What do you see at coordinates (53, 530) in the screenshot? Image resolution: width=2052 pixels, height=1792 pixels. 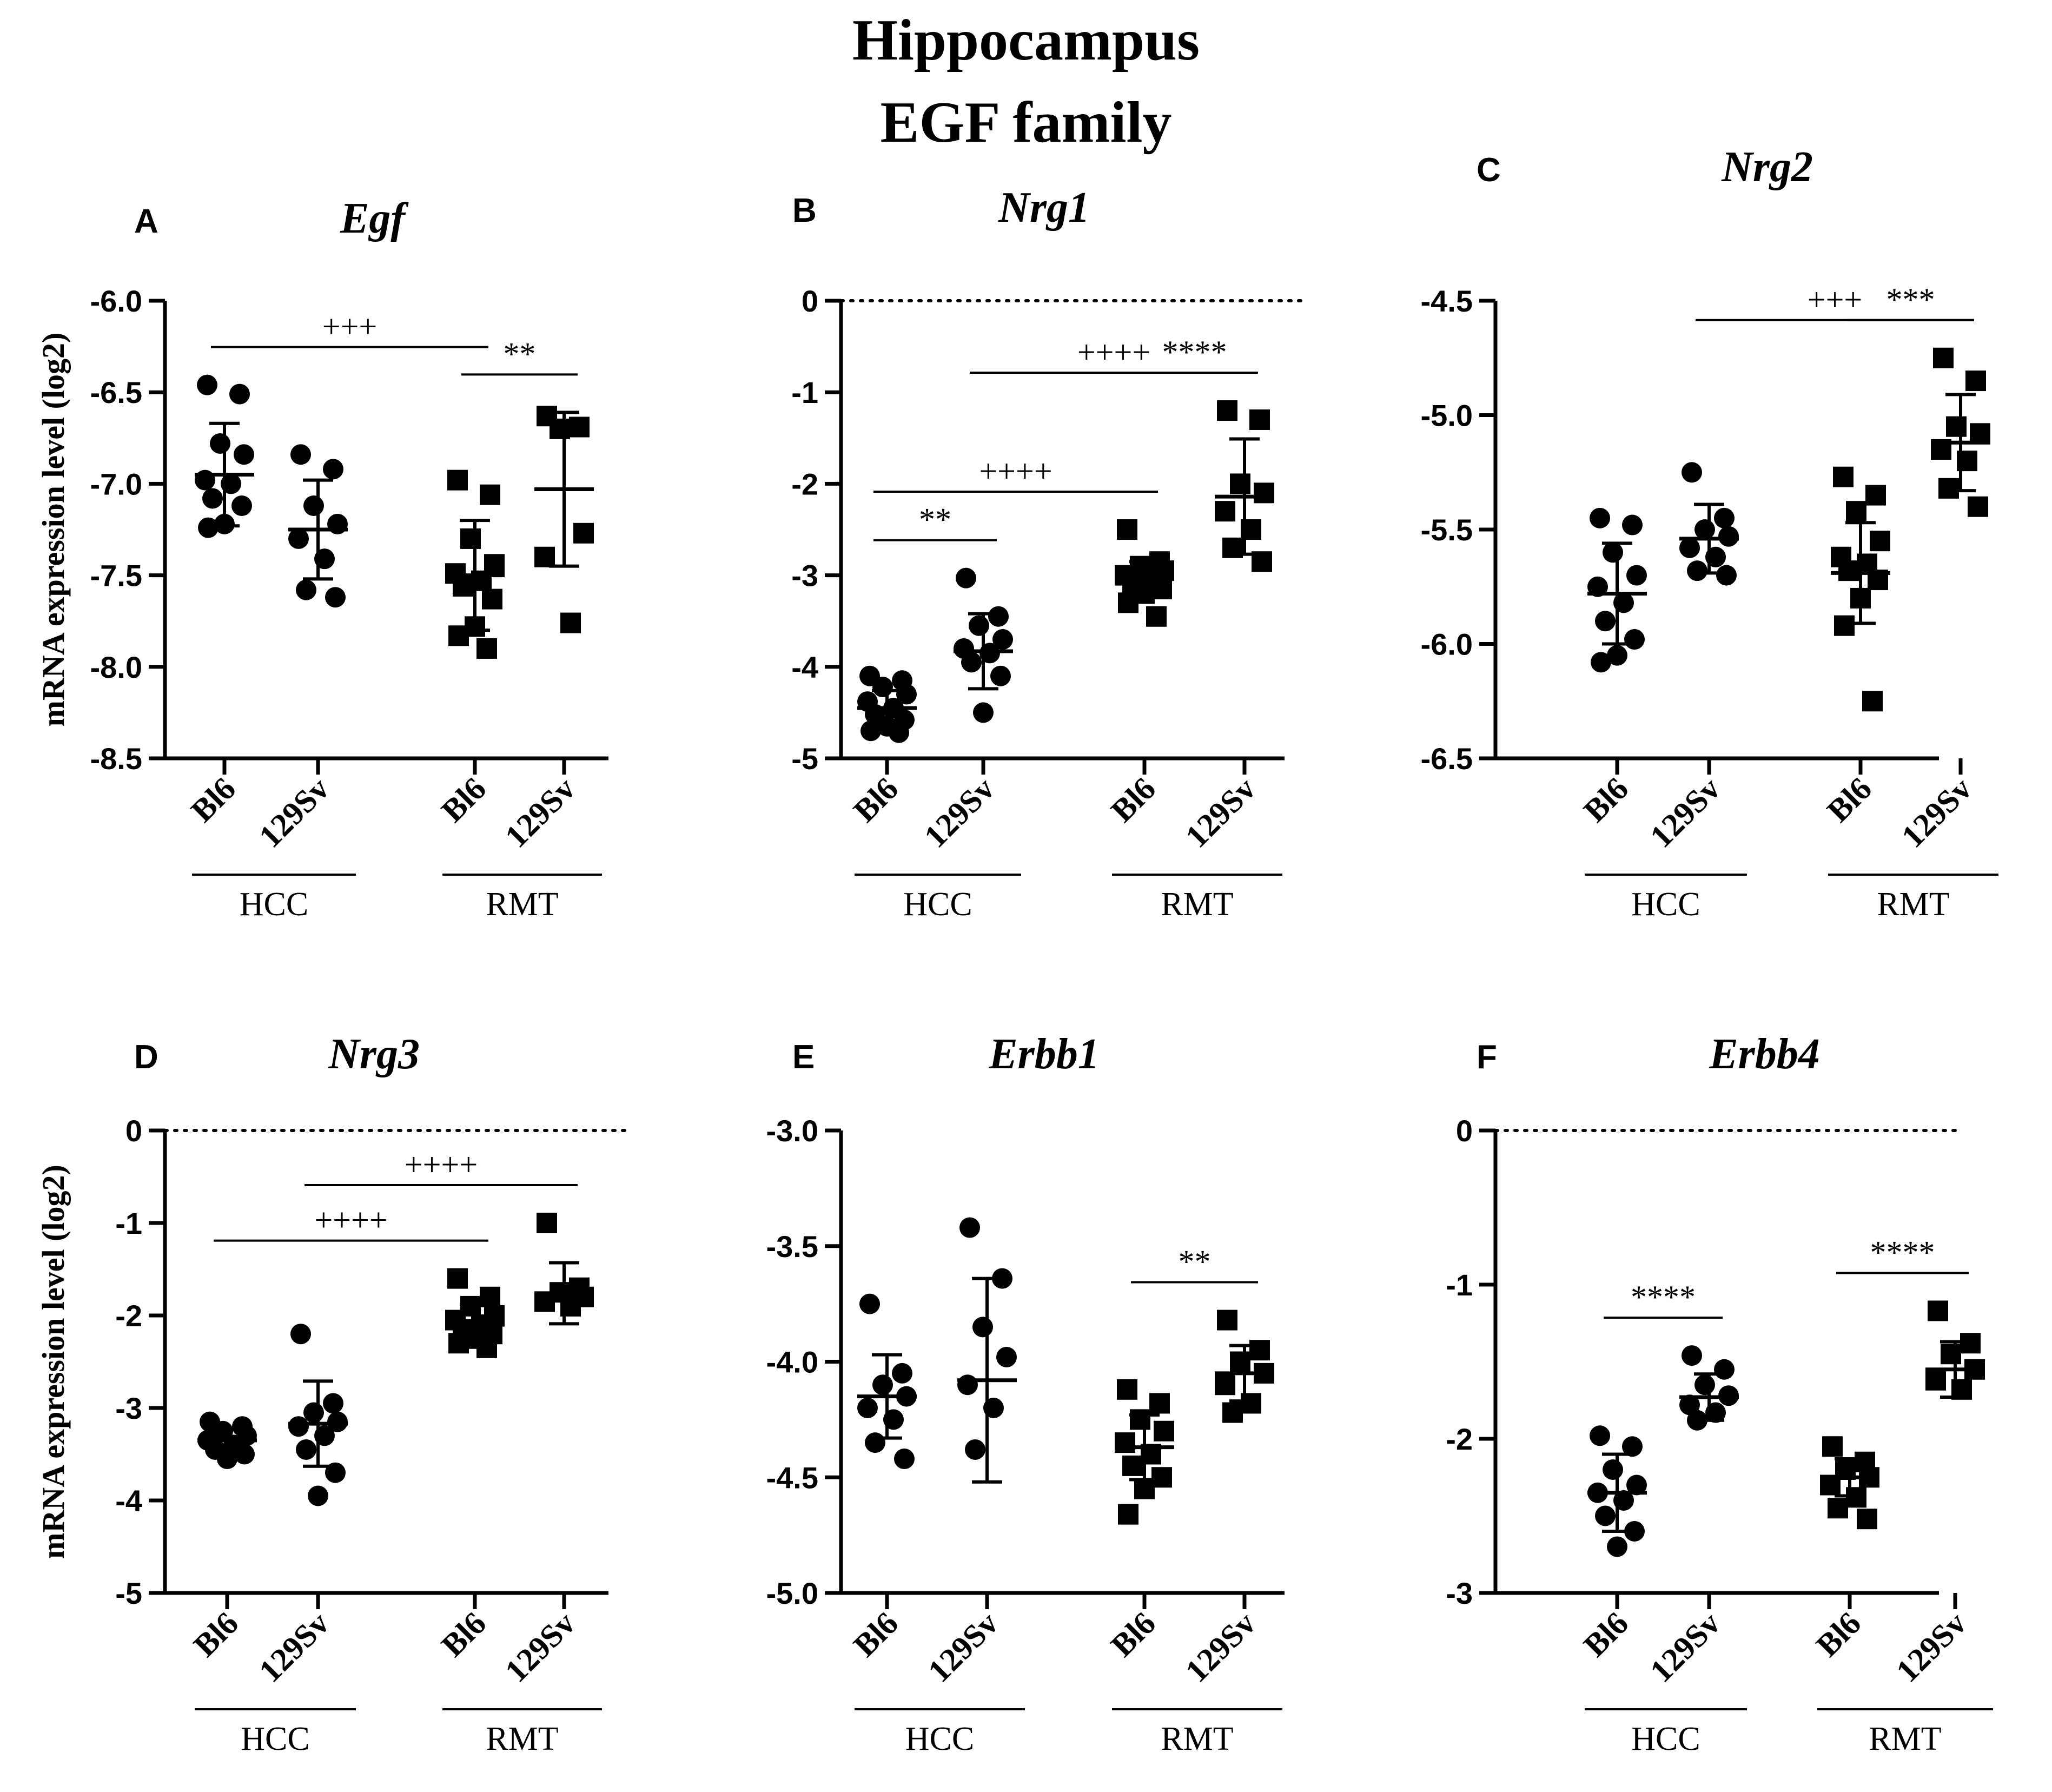 I see `y-axis-label: mRNA expression level (log2)` at bounding box center [53, 530].